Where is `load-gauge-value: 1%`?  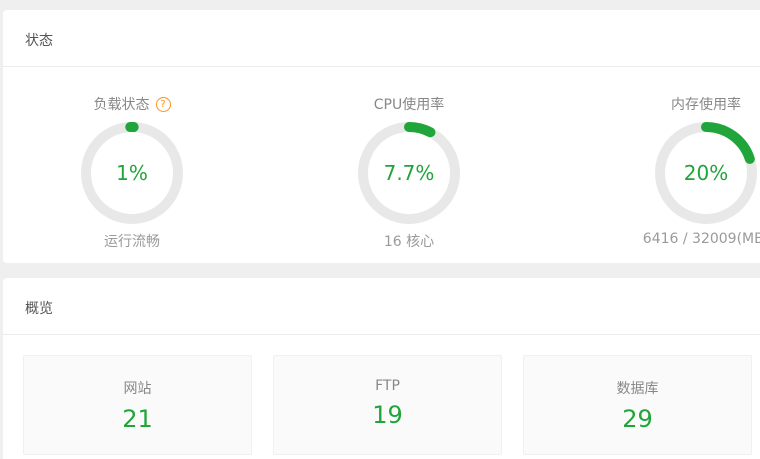 load-gauge-value: 1% is located at coordinates (132, 173).